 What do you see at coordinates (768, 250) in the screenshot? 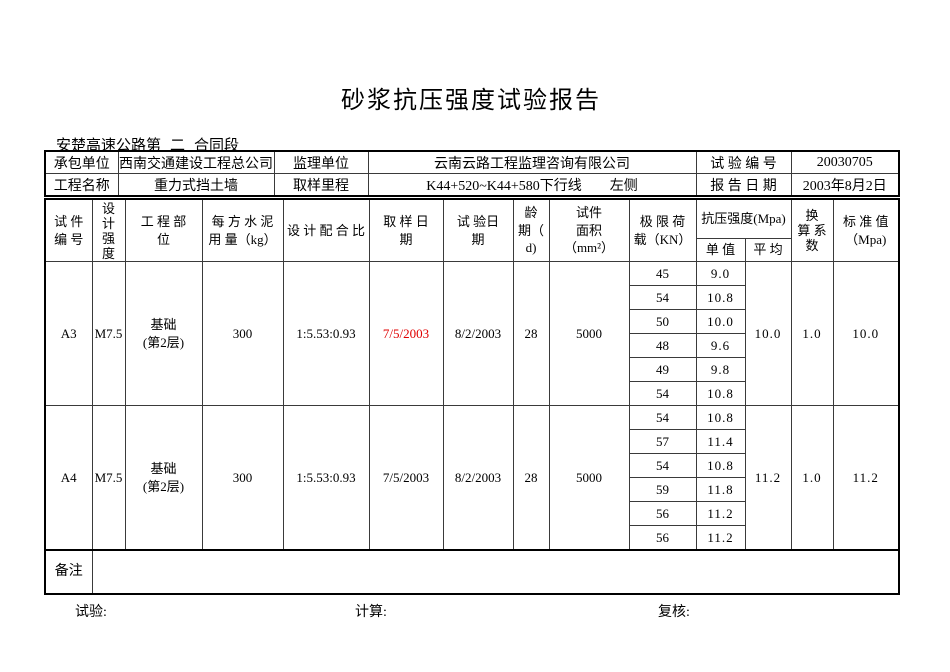
I see `col-header-average: 平 均` at bounding box center [768, 250].